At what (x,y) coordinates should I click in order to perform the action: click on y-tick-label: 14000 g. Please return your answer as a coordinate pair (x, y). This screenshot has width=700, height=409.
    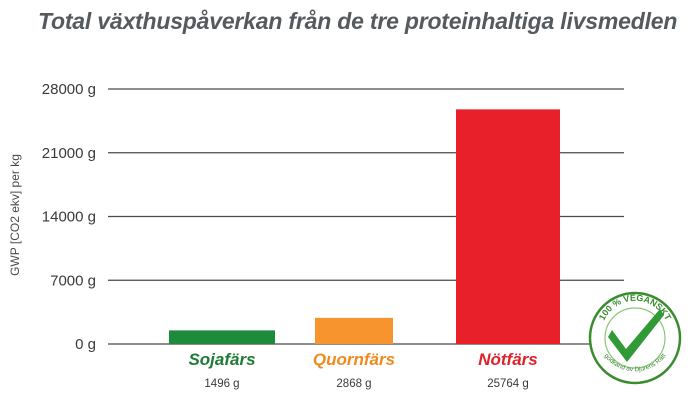
    Looking at the image, I should click on (69, 217).